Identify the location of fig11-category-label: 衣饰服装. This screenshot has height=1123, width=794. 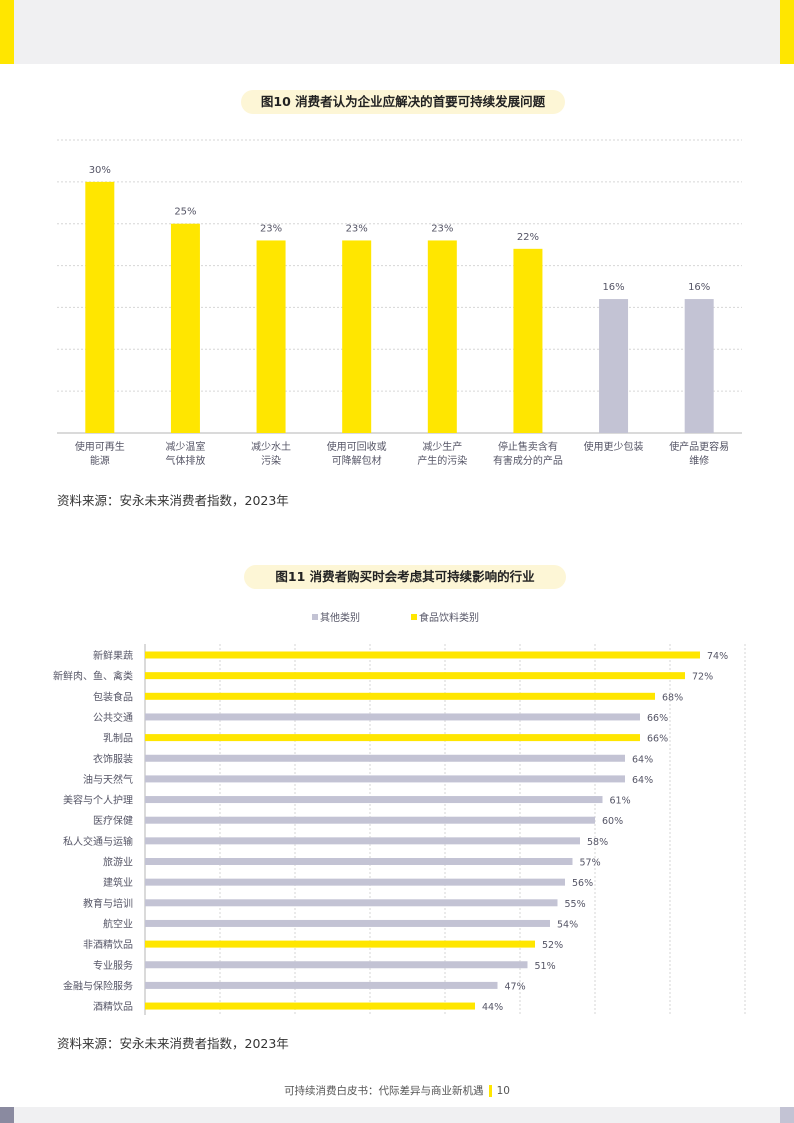
(113, 758).